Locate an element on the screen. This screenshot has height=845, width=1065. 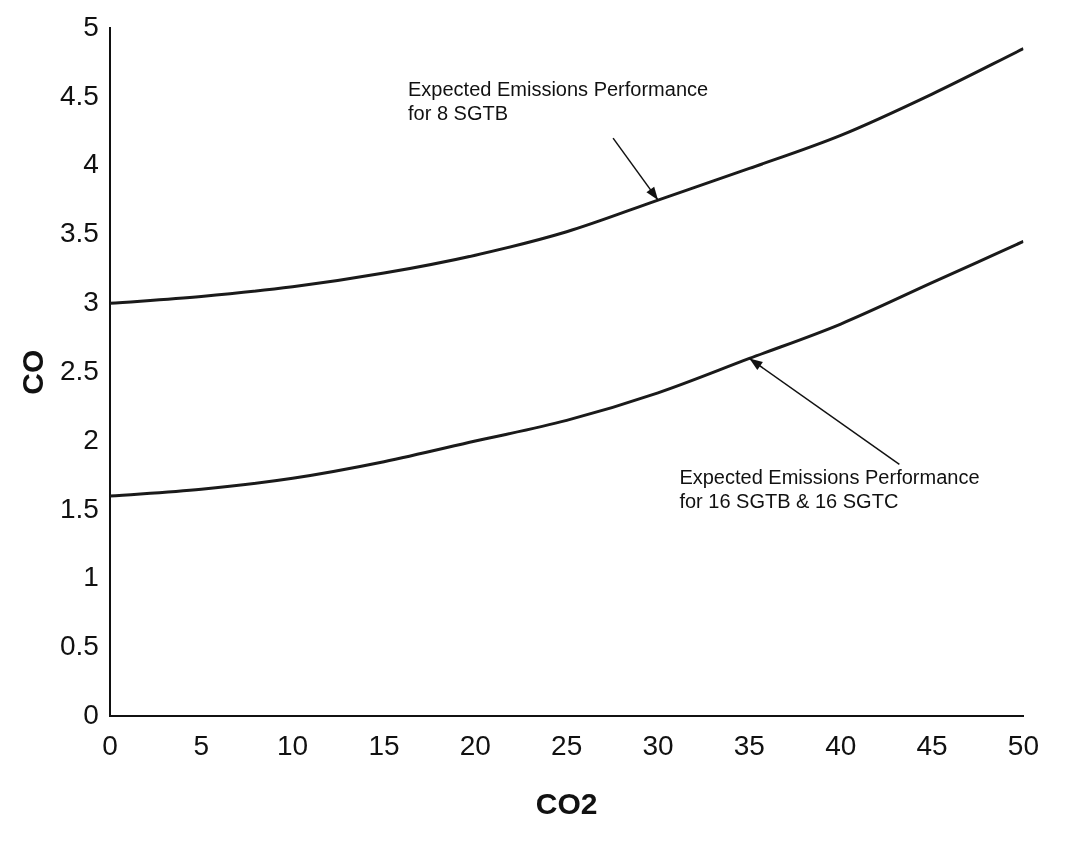
y-tick-label: 0 is located at coordinates (91, 715).